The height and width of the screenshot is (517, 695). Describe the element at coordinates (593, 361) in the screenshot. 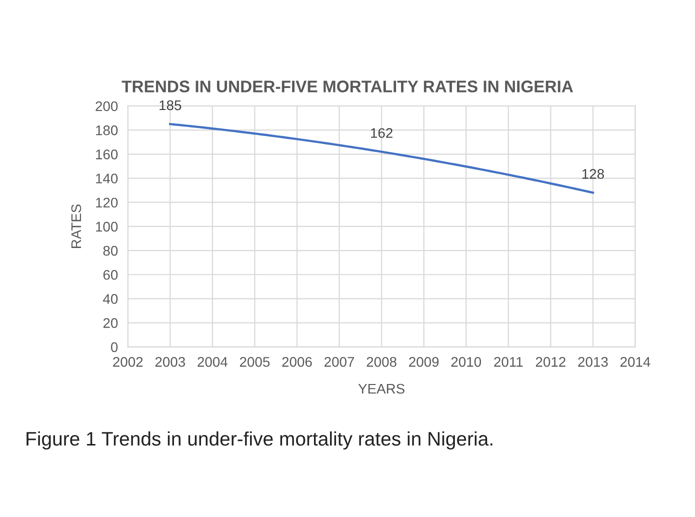

I see `x-tick-label: 2013` at that location.